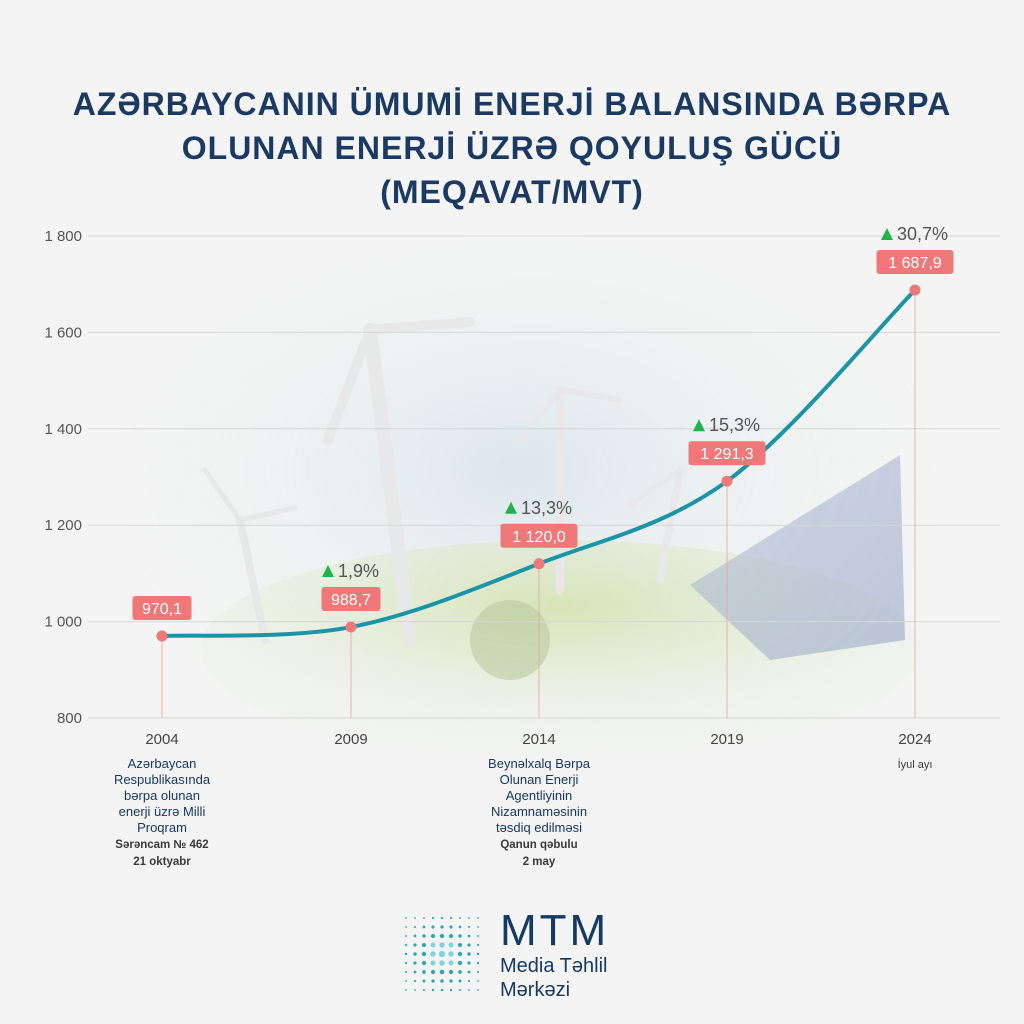 The height and width of the screenshot is (1024, 1024). I want to click on logo-line-2: Mərkəzi, so click(535, 990).